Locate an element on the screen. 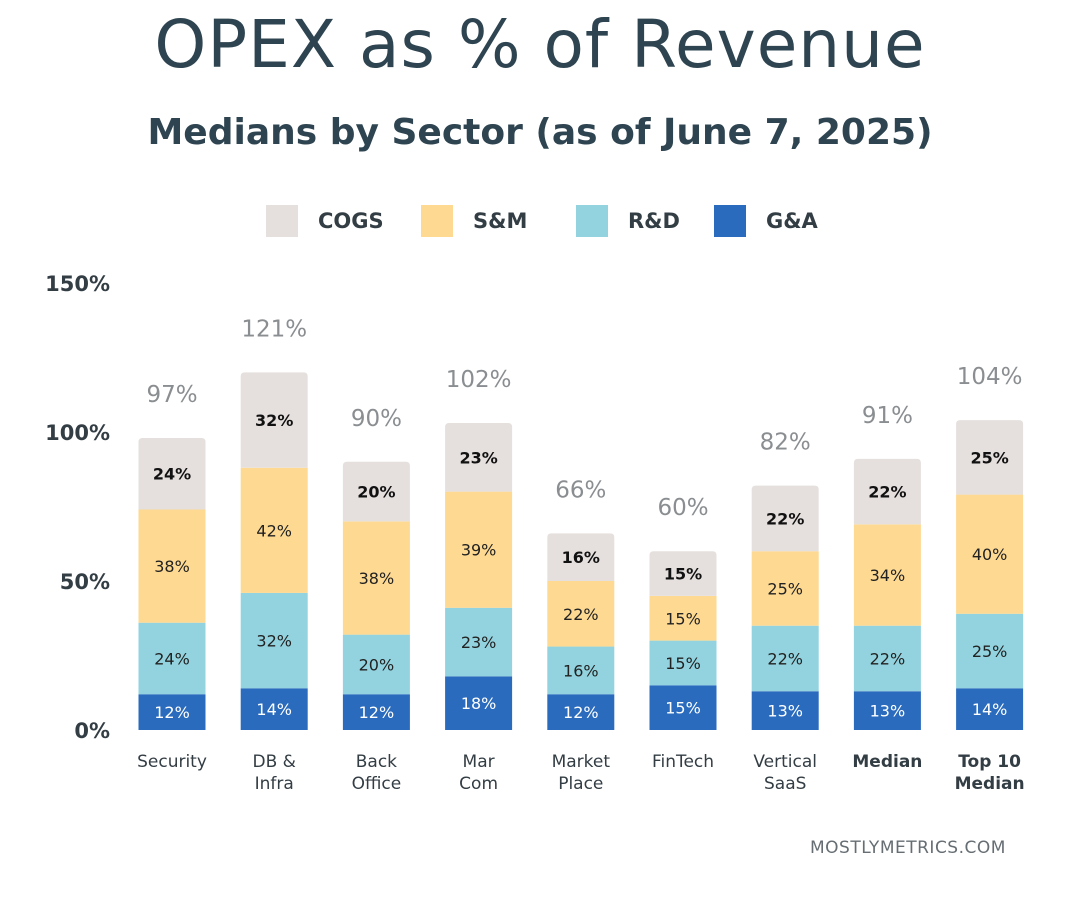 The height and width of the screenshot is (897, 1080). footer-source: MOSTLYMETRICS.COM is located at coordinates (908, 848).